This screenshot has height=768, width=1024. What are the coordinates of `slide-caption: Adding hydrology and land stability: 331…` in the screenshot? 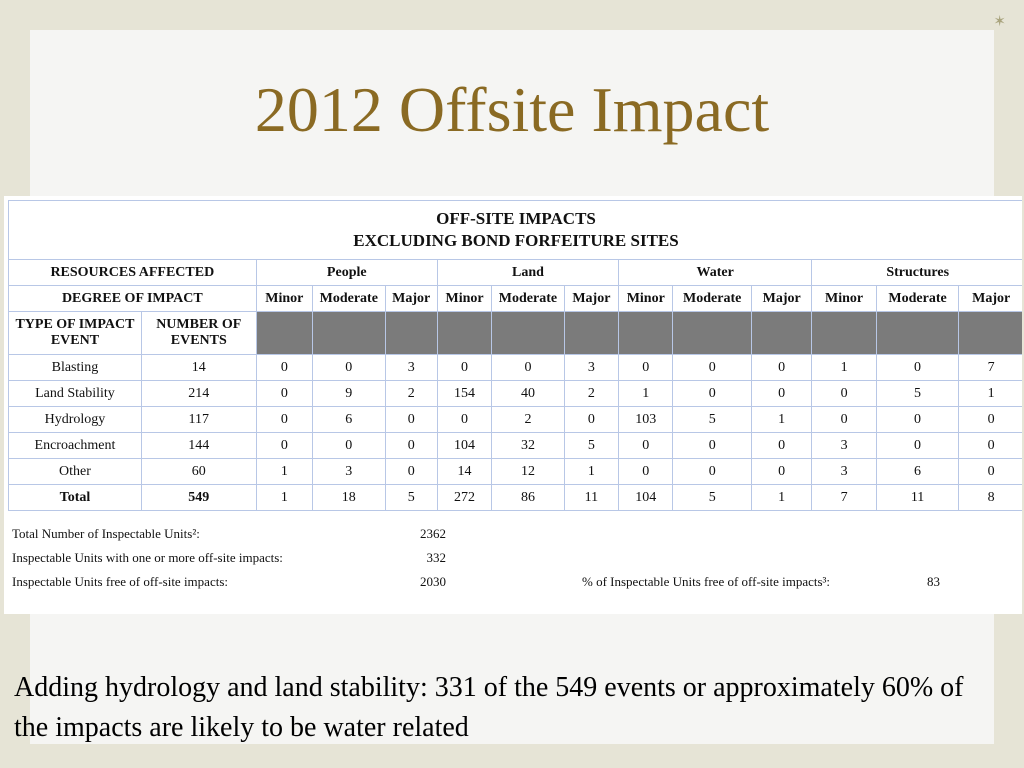 It's located at (489, 707).